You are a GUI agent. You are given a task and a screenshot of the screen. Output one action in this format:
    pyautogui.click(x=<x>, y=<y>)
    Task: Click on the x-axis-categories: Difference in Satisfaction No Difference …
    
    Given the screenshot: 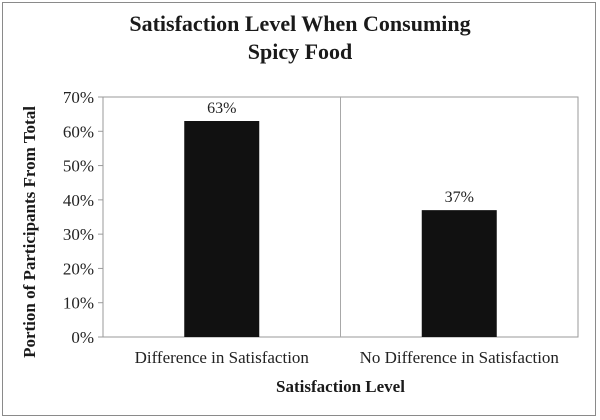 What is the action you would take?
    pyautogui.click(x=347, y=357)
    